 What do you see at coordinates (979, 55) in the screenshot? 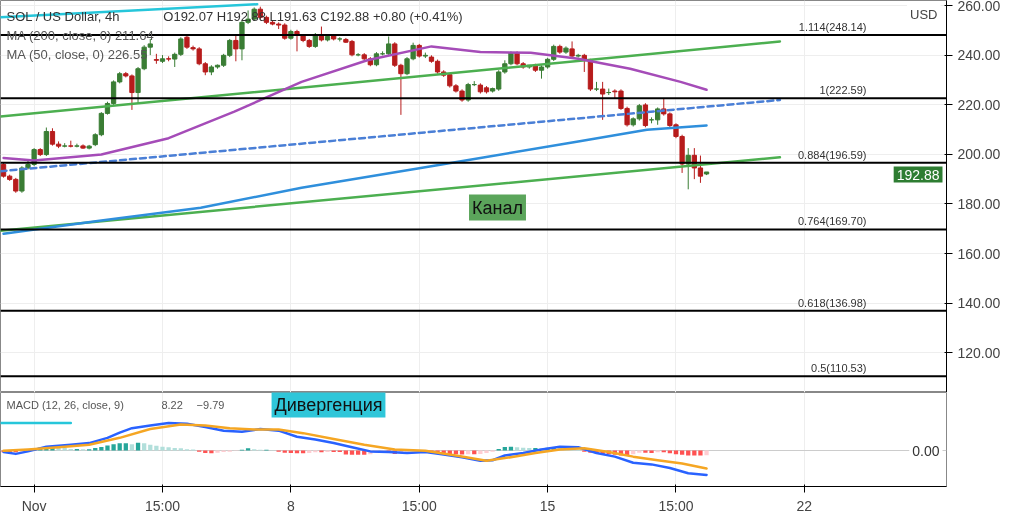
I see `y-tick-label: 240.00` at bounding box center [979, 55].